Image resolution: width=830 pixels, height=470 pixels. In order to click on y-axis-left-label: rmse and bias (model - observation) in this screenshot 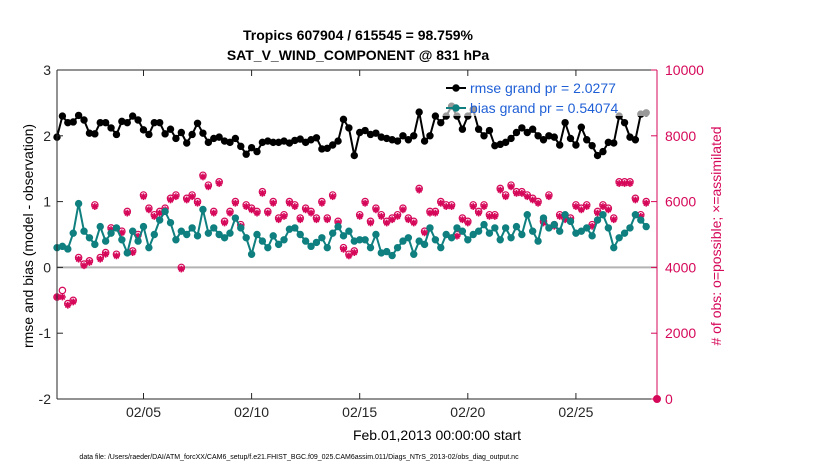, I will do `click(28, 236)`.